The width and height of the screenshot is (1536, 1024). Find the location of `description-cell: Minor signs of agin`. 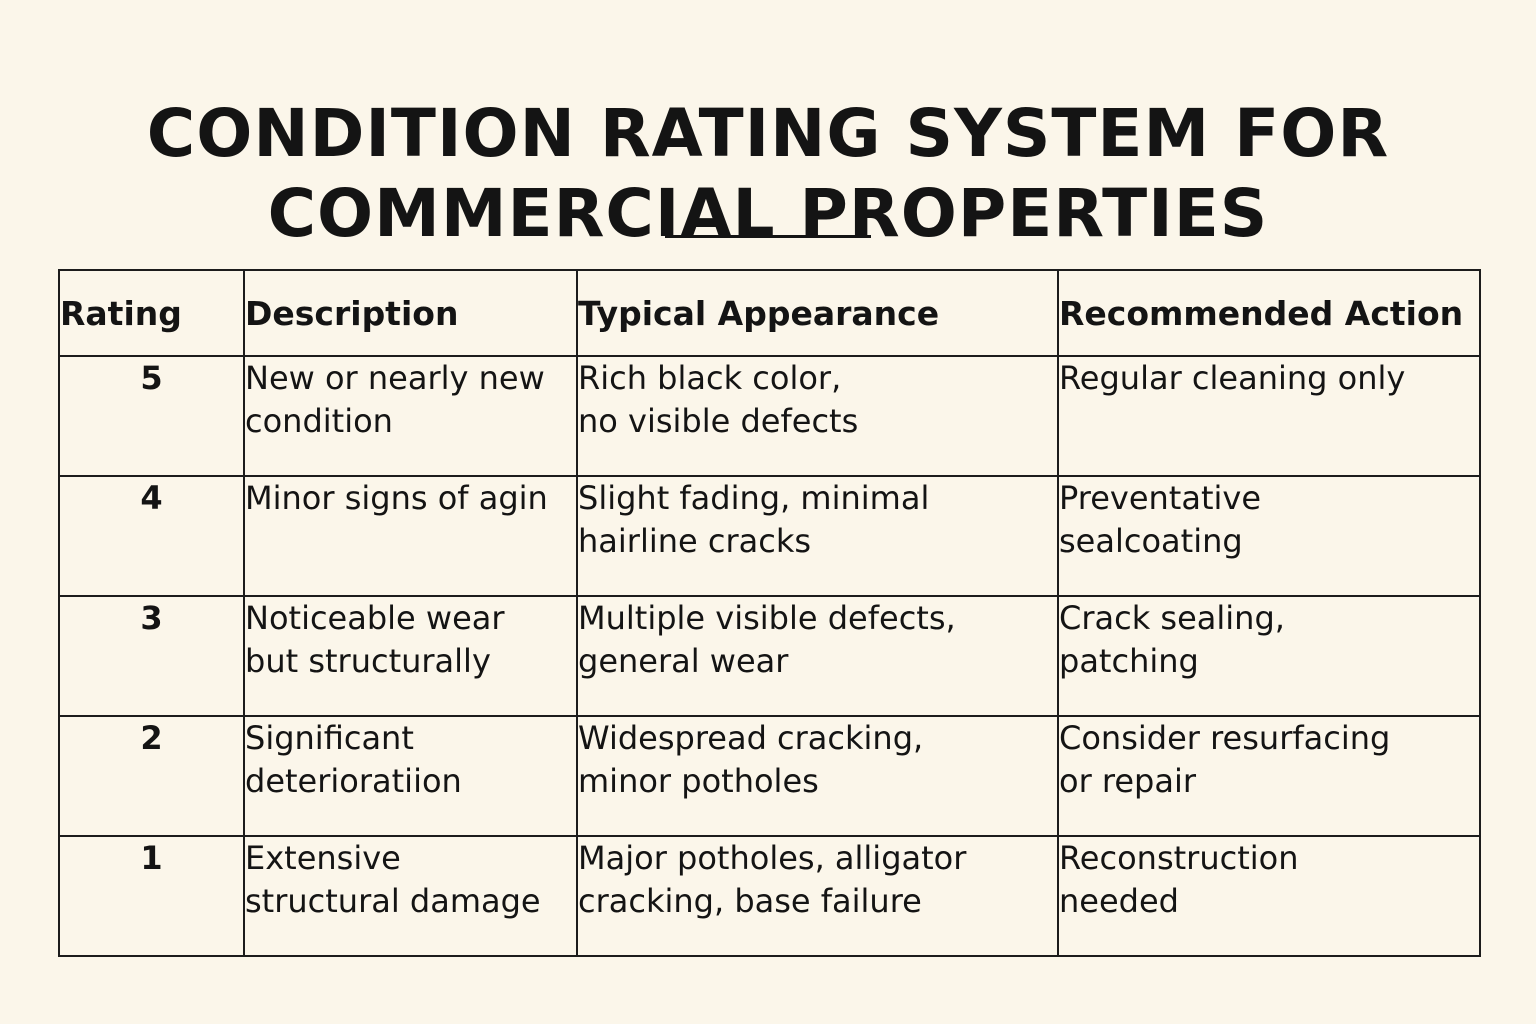

description-cell: Minor signs of agin is located at coordinates (396, 498).